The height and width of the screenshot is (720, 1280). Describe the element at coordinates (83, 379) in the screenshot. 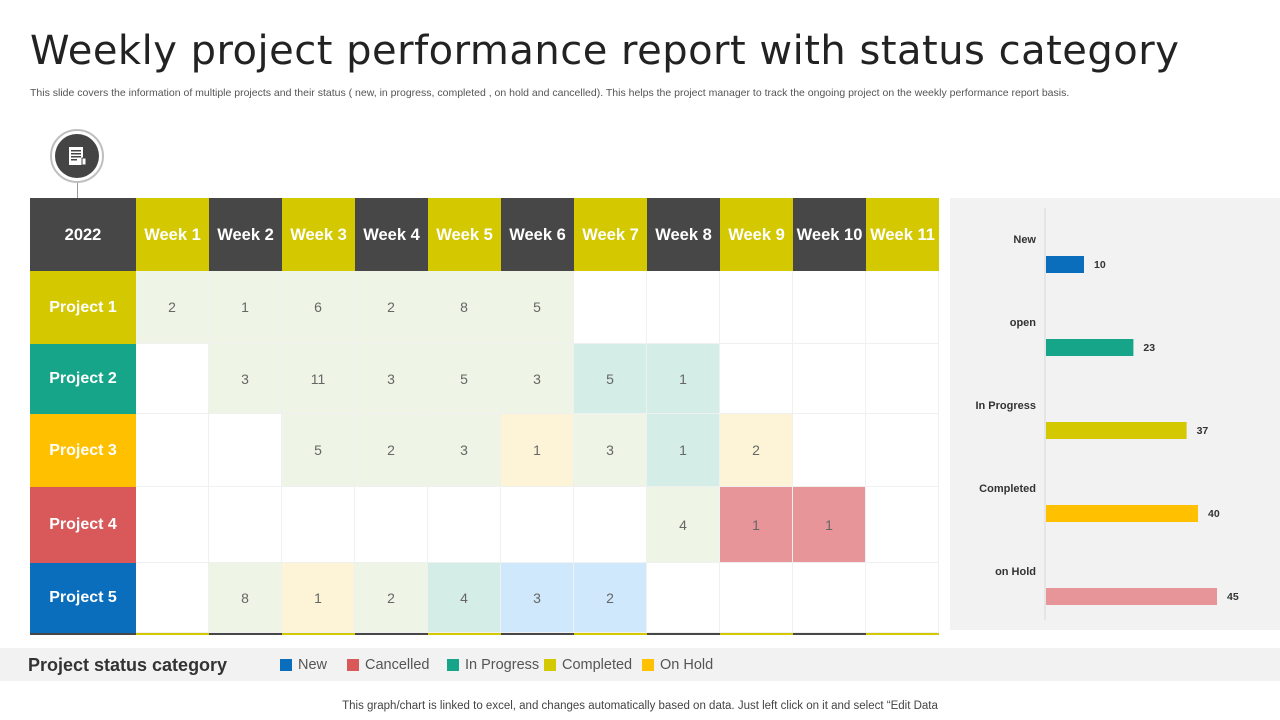

I see `project-row-label: Project 2` at that location.